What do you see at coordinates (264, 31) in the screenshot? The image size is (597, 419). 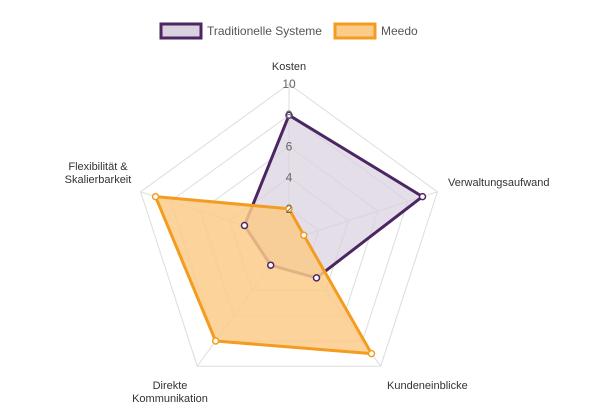 I see `legend-label-traditional: Traditionelle Systeme` at bounding box center [264, 31].